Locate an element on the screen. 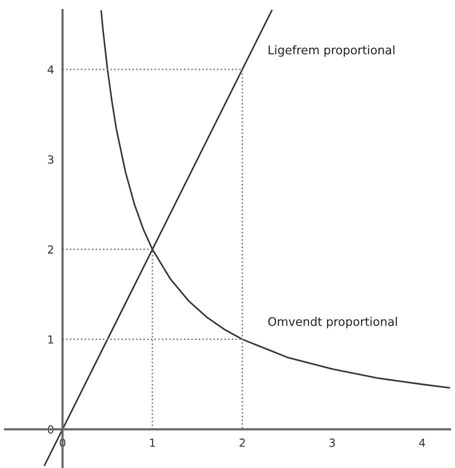 The width and height of the screenshot is (455, 468). series-label: Omvendt proportional is located at coordinates (332, 322).